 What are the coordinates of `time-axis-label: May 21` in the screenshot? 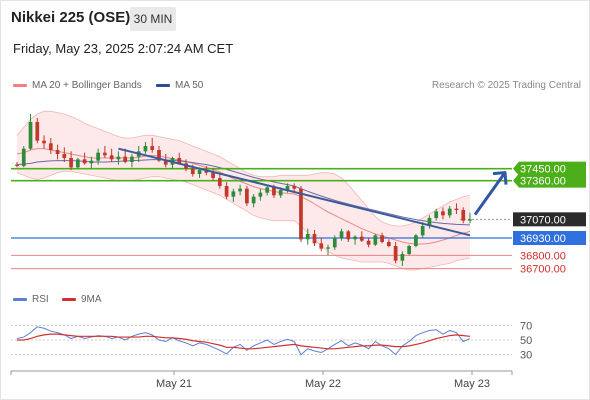 It's located at (174, 384).